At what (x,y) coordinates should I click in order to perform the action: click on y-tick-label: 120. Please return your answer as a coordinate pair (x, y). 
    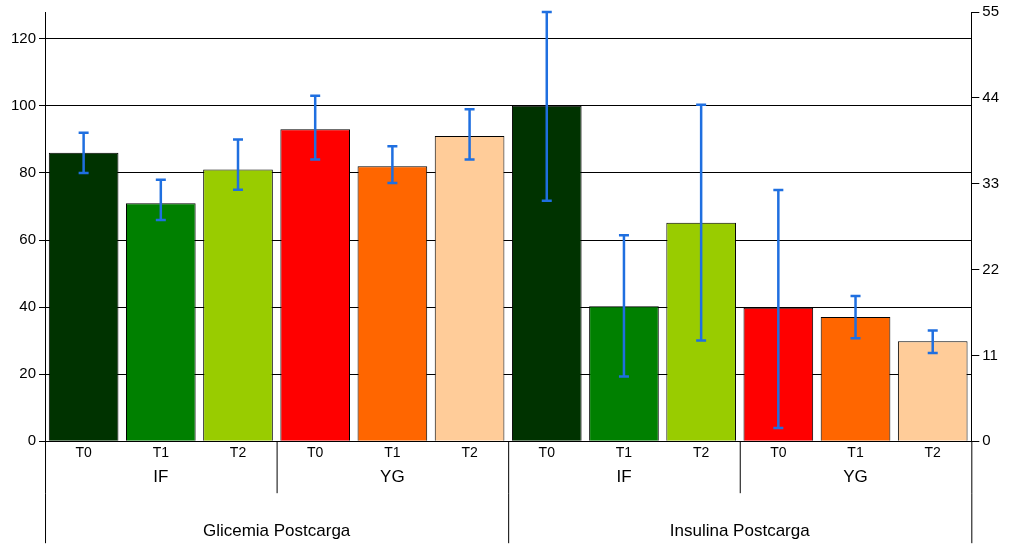
    Looking at the image, I should click on (24, 37).